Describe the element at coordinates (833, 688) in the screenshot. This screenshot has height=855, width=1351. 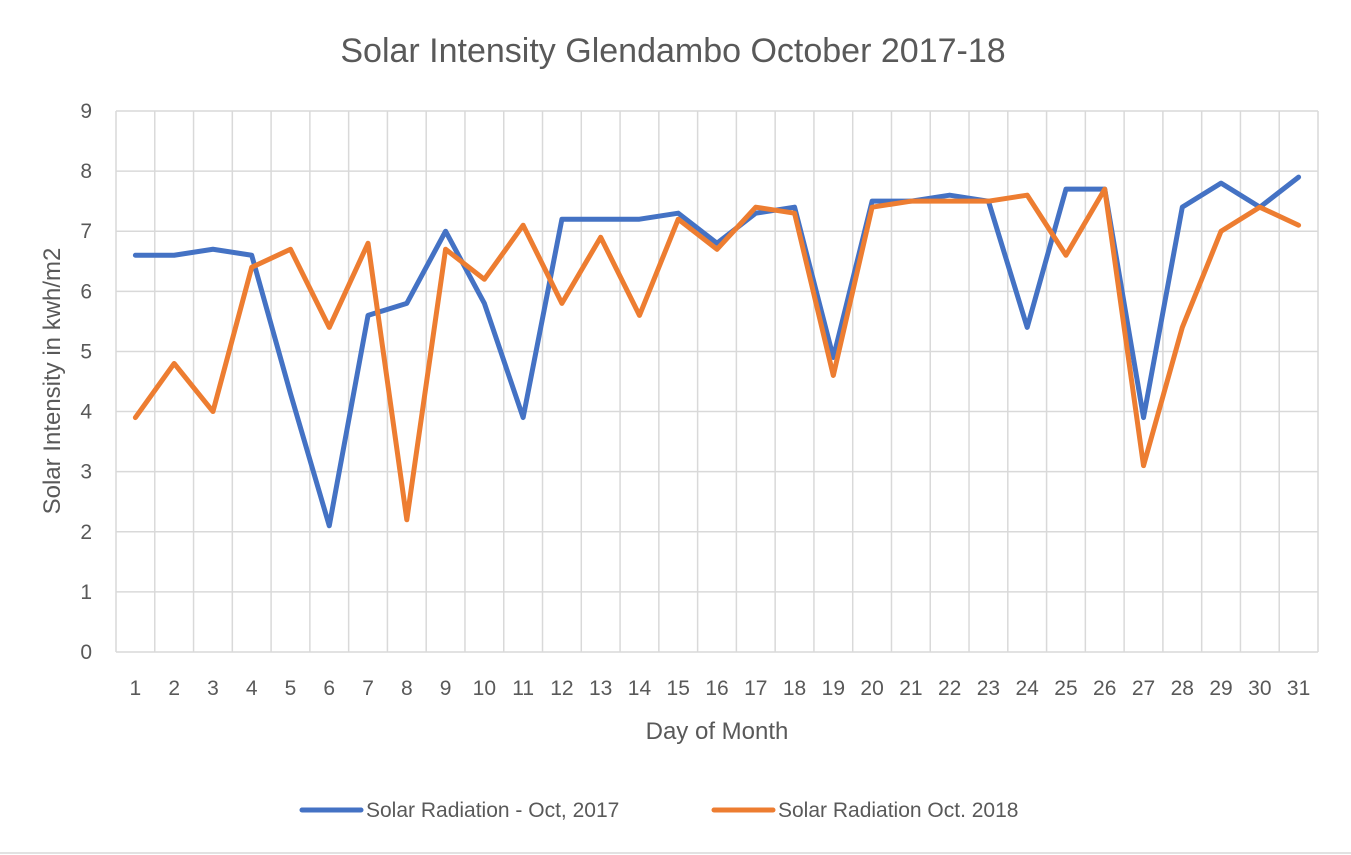
I see `x-tick-label: 19` at that location.